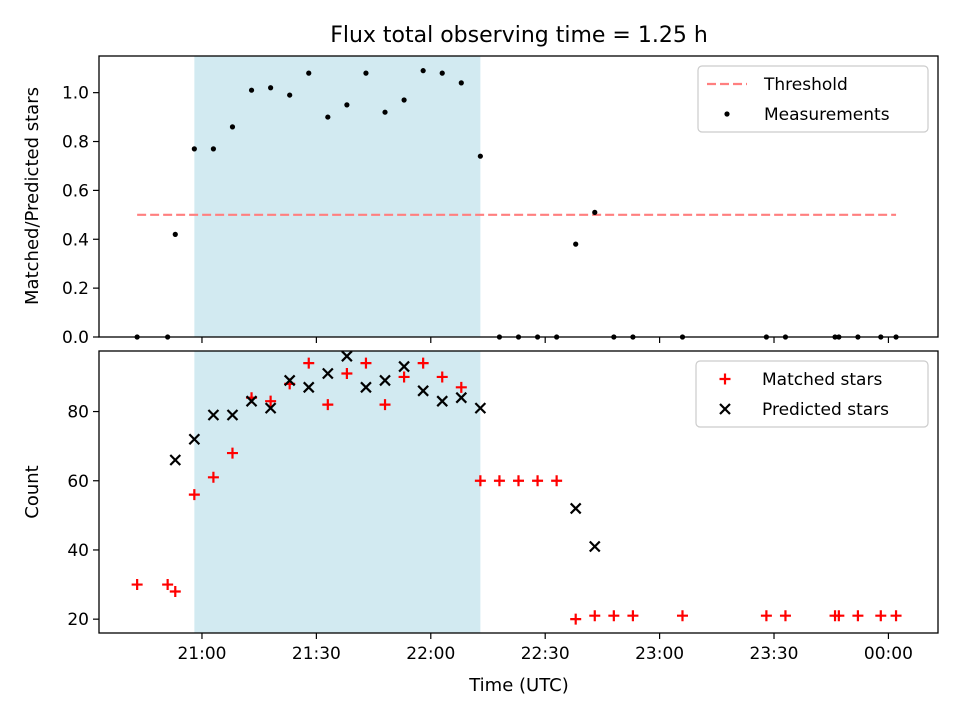 This screenshot has height=724, width=960. Describe the element at coordinates (78, 413) in the screenshot. I see `y-tick-label: 80` at that location.